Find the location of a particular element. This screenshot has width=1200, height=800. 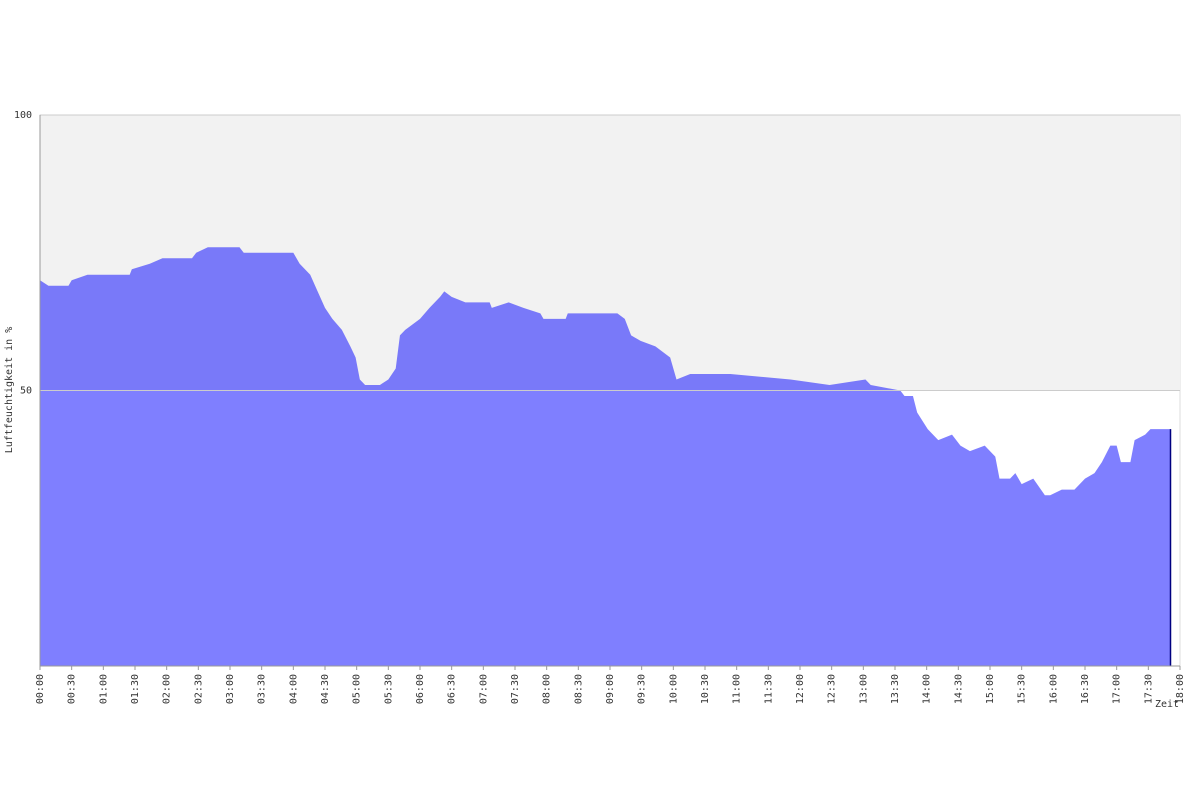

y-tick-label: 50 is located at coordinates (26, 391).